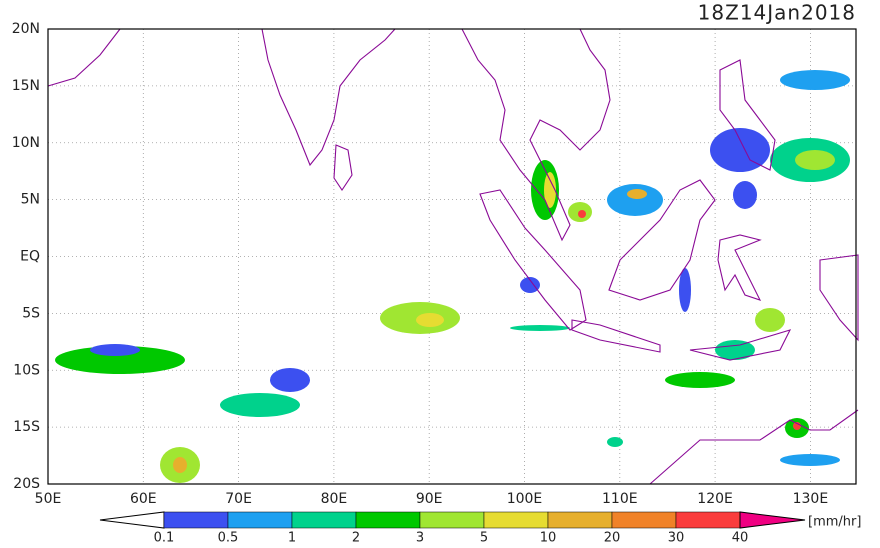 This screenshot has height=548, width=880. What do you see at coordinates (228, 538) in the screenshot?
I see `colorbar-label: 0.5` at bounding box center [228, 538].